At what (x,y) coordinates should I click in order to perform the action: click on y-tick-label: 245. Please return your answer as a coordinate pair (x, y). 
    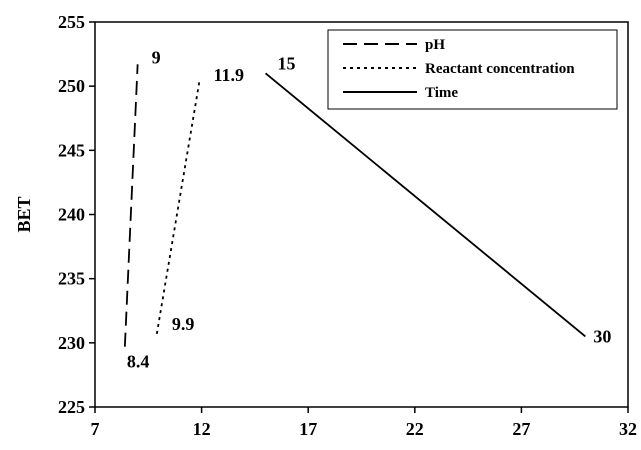
    Looking at the image, I should click on (71, 150).